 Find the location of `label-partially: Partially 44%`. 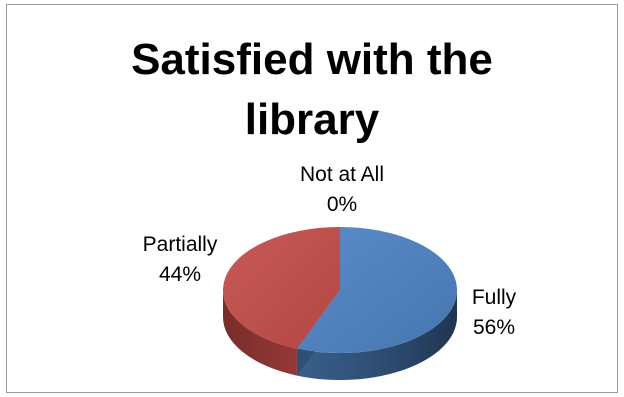

label-partially: Partially 44% is located at coordinates (180, 260).